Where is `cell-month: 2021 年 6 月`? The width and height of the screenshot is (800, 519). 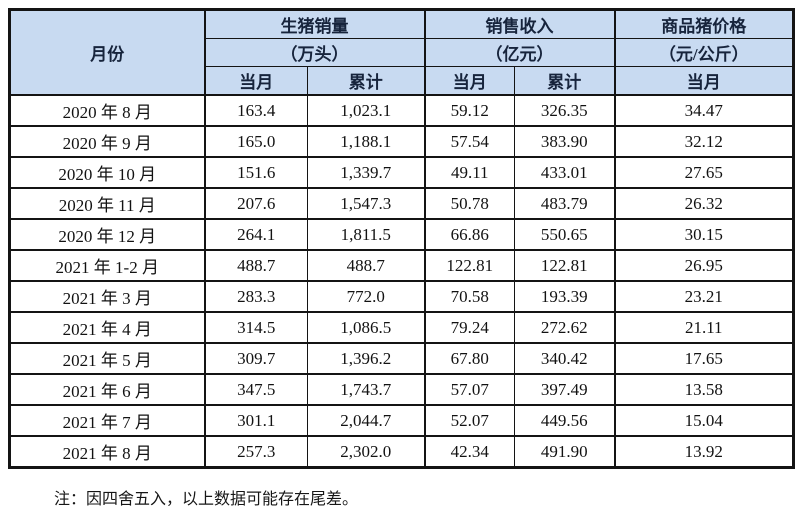 cell-month: 2021 年 6 月 is located at coordinates (107, 389).